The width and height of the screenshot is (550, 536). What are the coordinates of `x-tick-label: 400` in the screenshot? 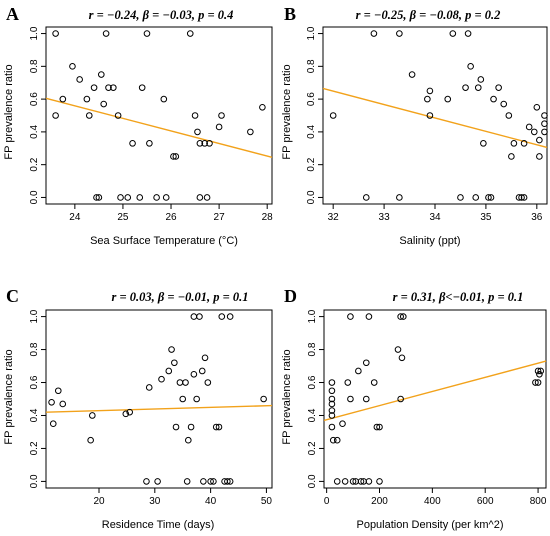 It's located at (432, 501).